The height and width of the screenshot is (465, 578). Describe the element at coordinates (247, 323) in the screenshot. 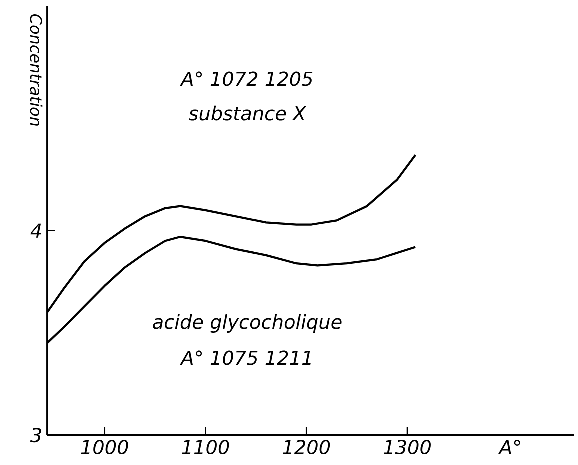

I see `annotation: acide glycocholique` at that location.